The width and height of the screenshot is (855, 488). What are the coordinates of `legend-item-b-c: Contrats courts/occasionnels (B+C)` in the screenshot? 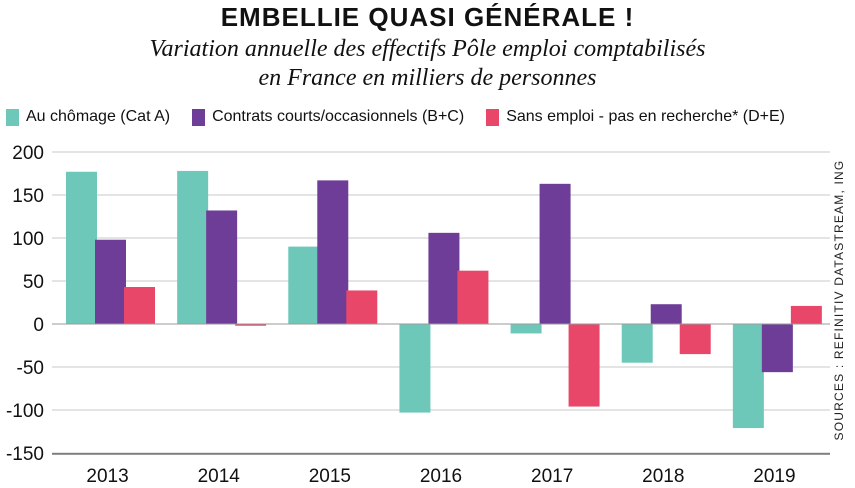 It's located at (328, 117).